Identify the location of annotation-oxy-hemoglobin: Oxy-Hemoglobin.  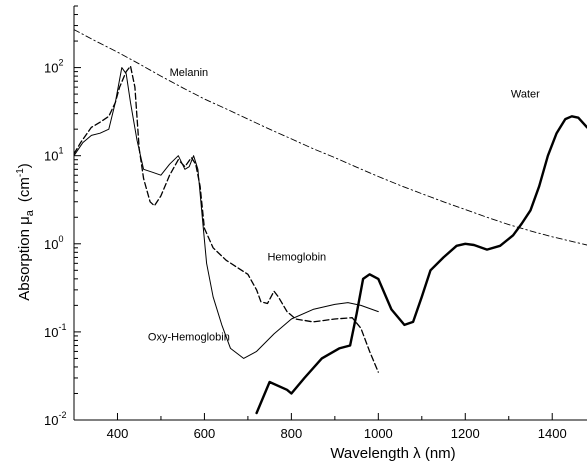
(189, 337).